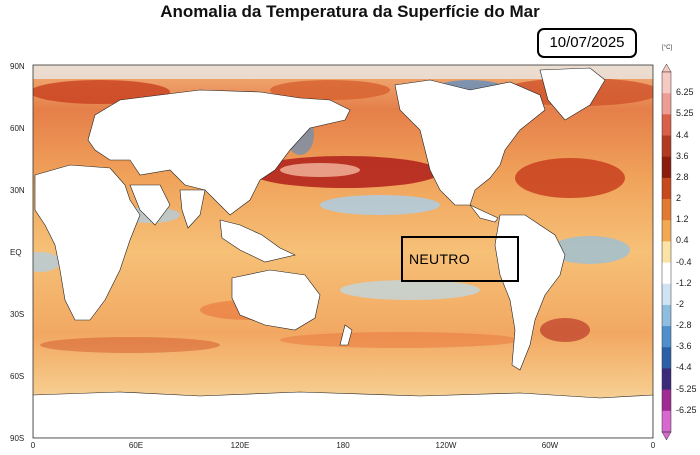 This screenshot has height=455, width=700. I want to click on colorbar-tick-label: -0.4, so click(684, 261).